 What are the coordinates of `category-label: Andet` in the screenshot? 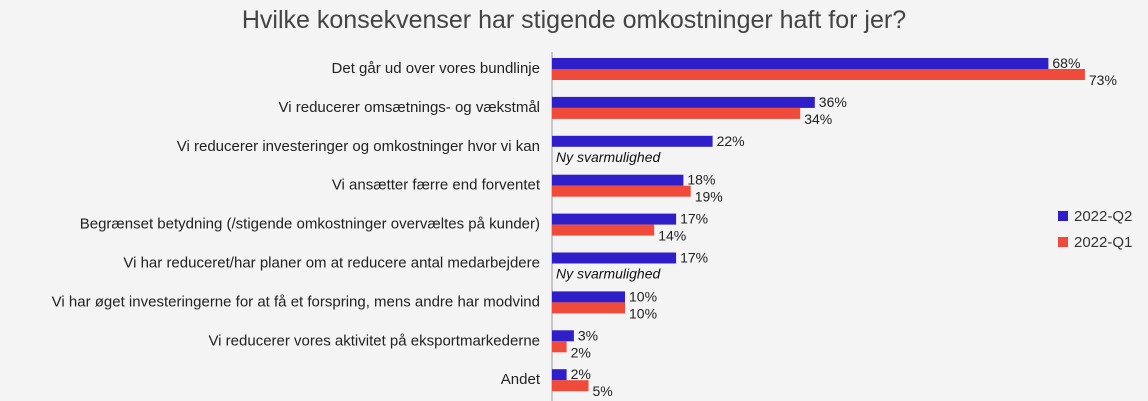 It's located at (521, 379).